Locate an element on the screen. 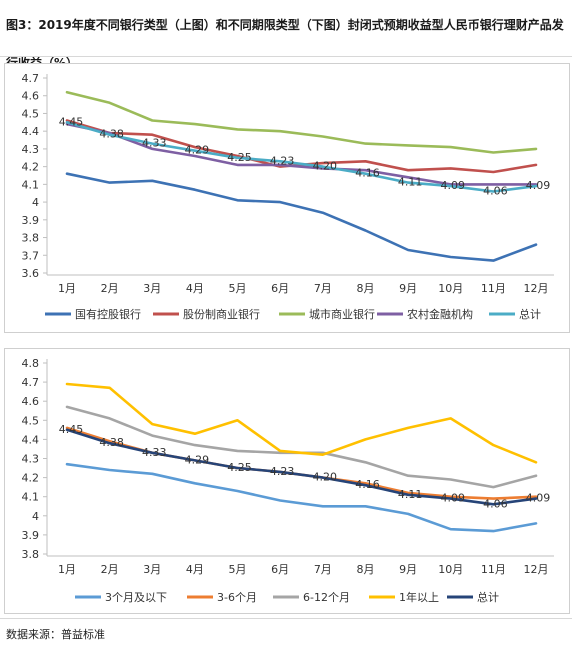 This screenshot has width=572, height=652. legend-label: 农村金融机构 is located at coordinates (440, 314).